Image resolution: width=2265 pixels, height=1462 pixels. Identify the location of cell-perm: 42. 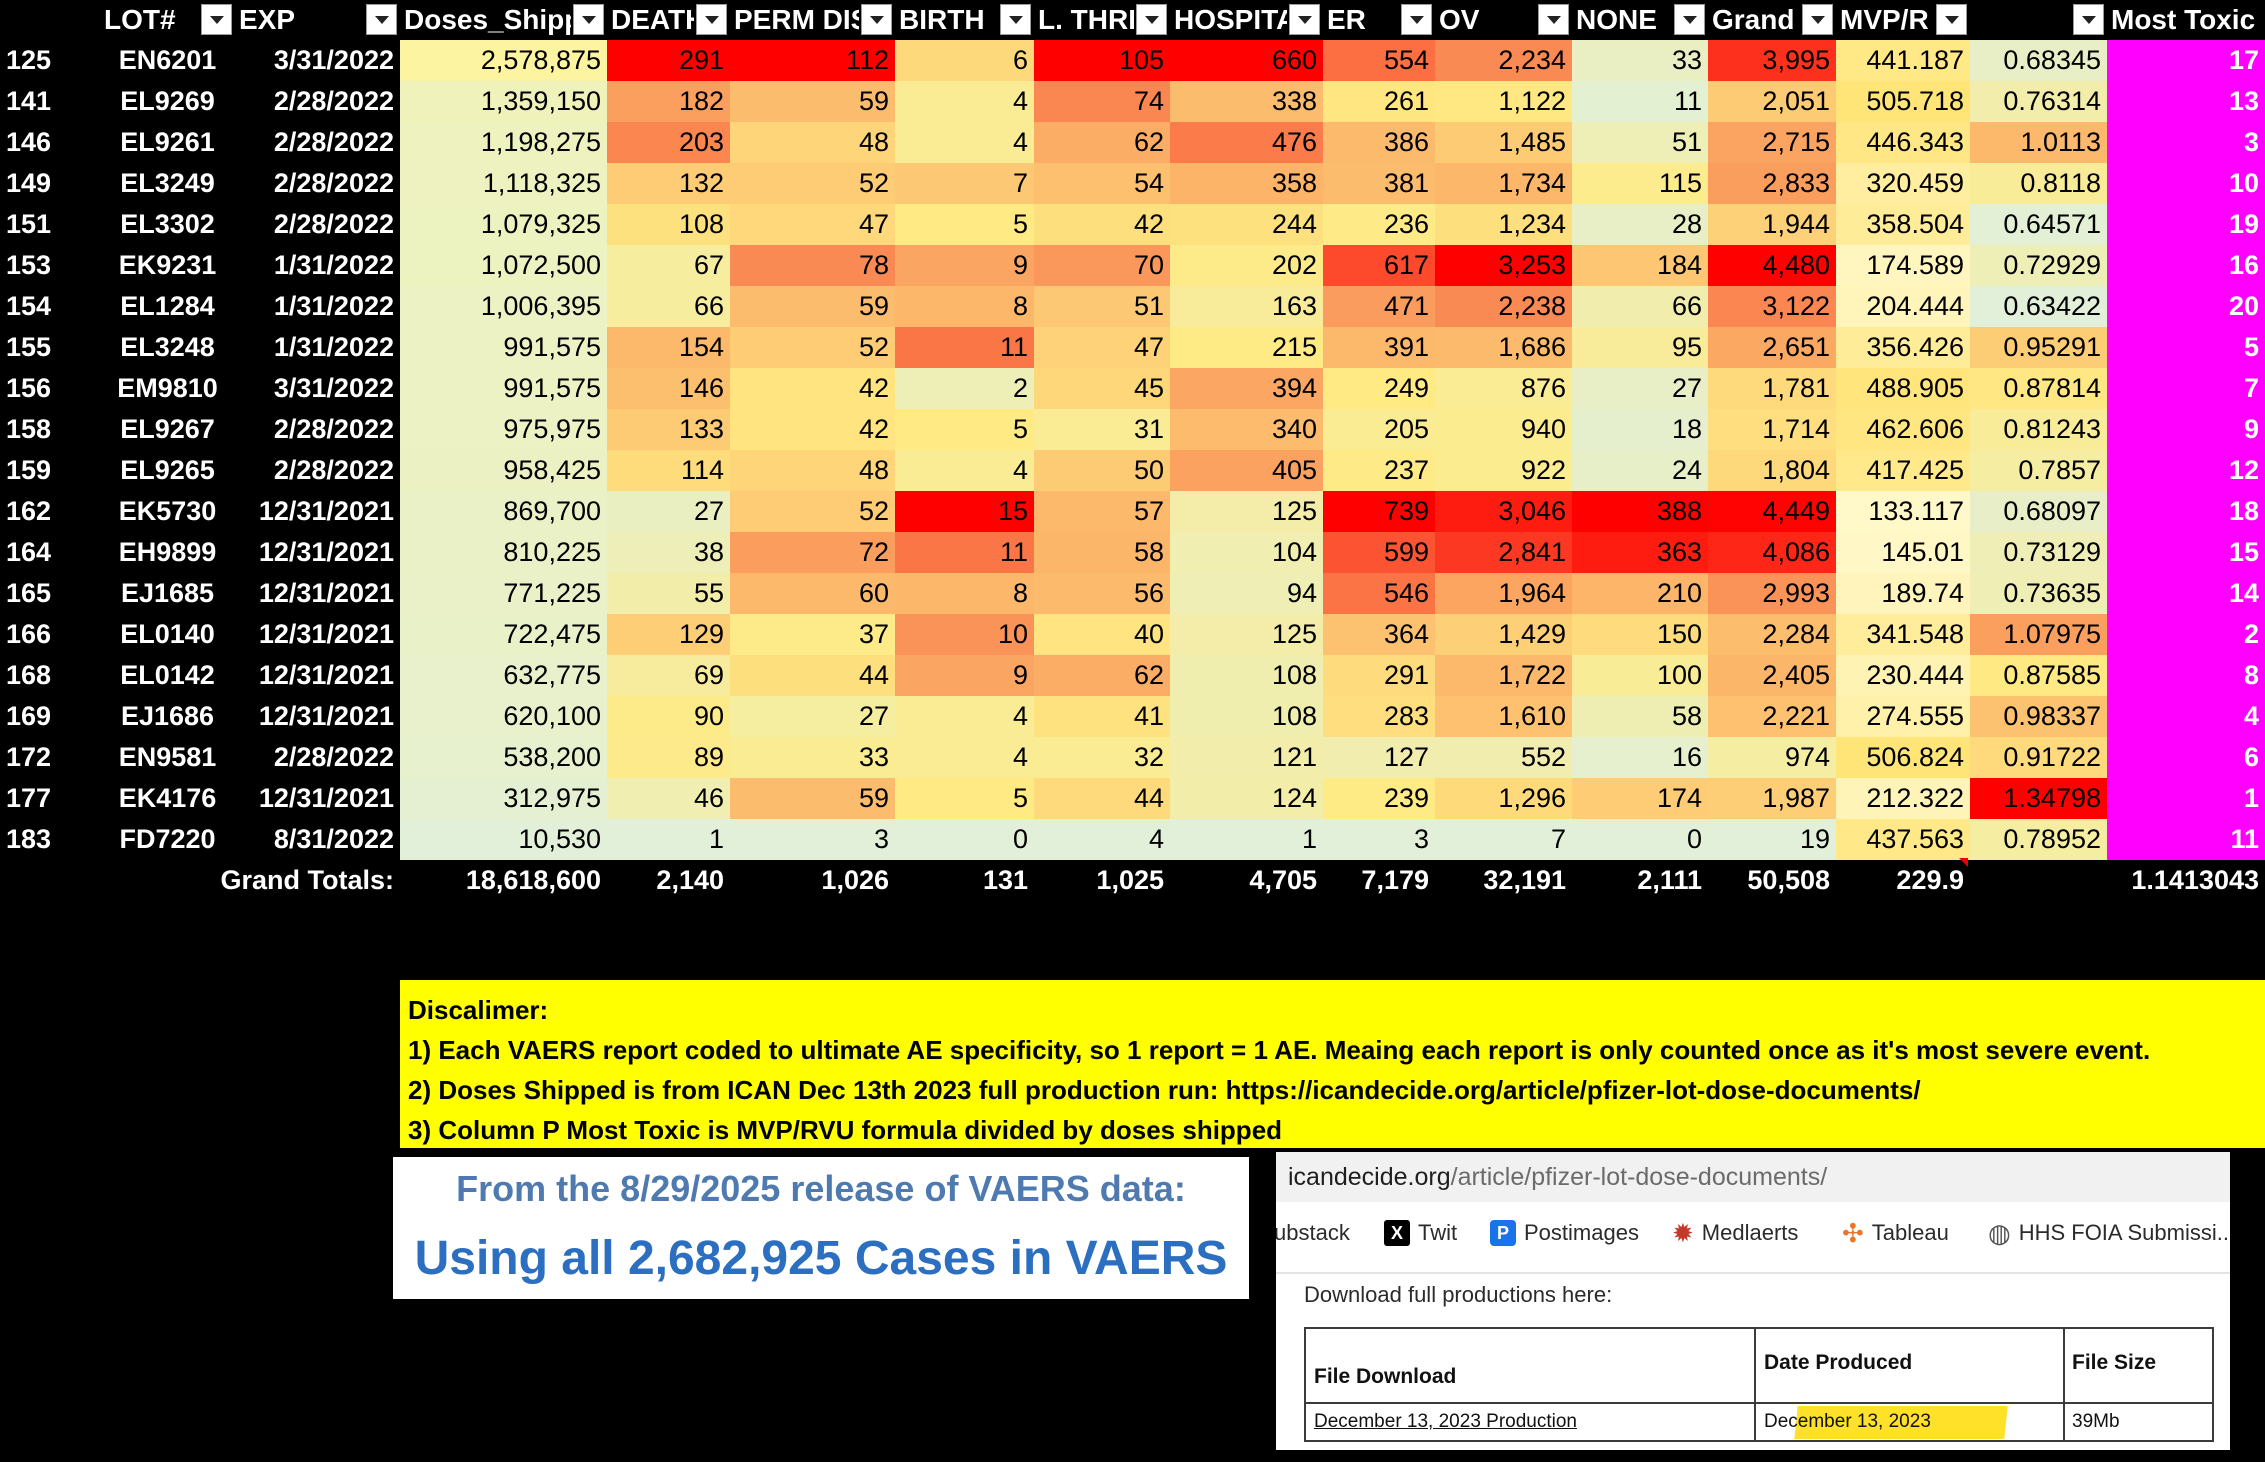
(812, 388).